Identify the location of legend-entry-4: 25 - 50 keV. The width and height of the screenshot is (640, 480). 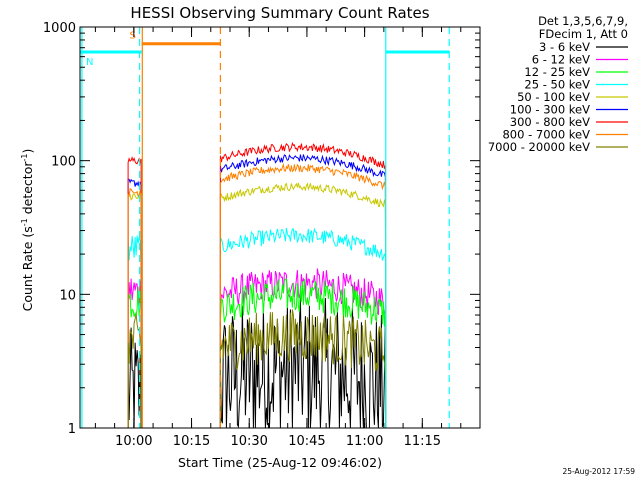
(576, 85).